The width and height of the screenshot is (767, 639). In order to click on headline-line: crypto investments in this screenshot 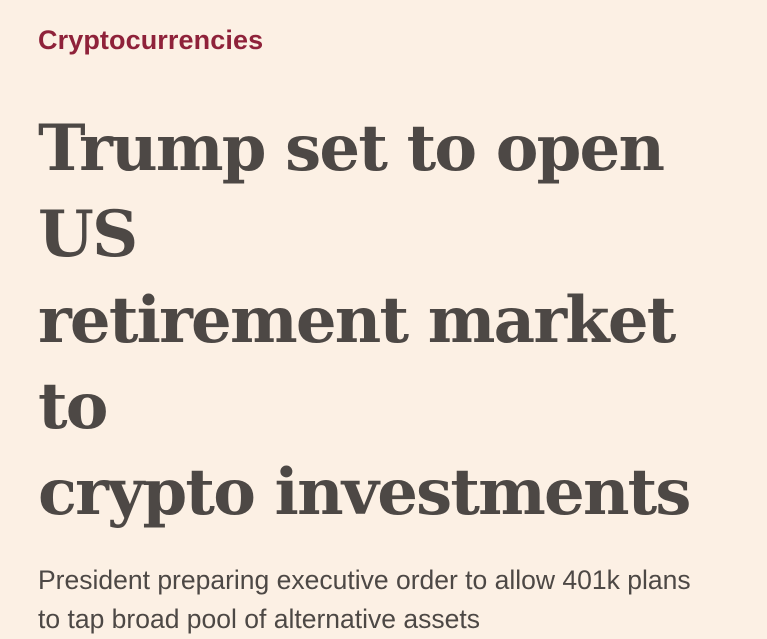, I will do `click(364, 492)`.